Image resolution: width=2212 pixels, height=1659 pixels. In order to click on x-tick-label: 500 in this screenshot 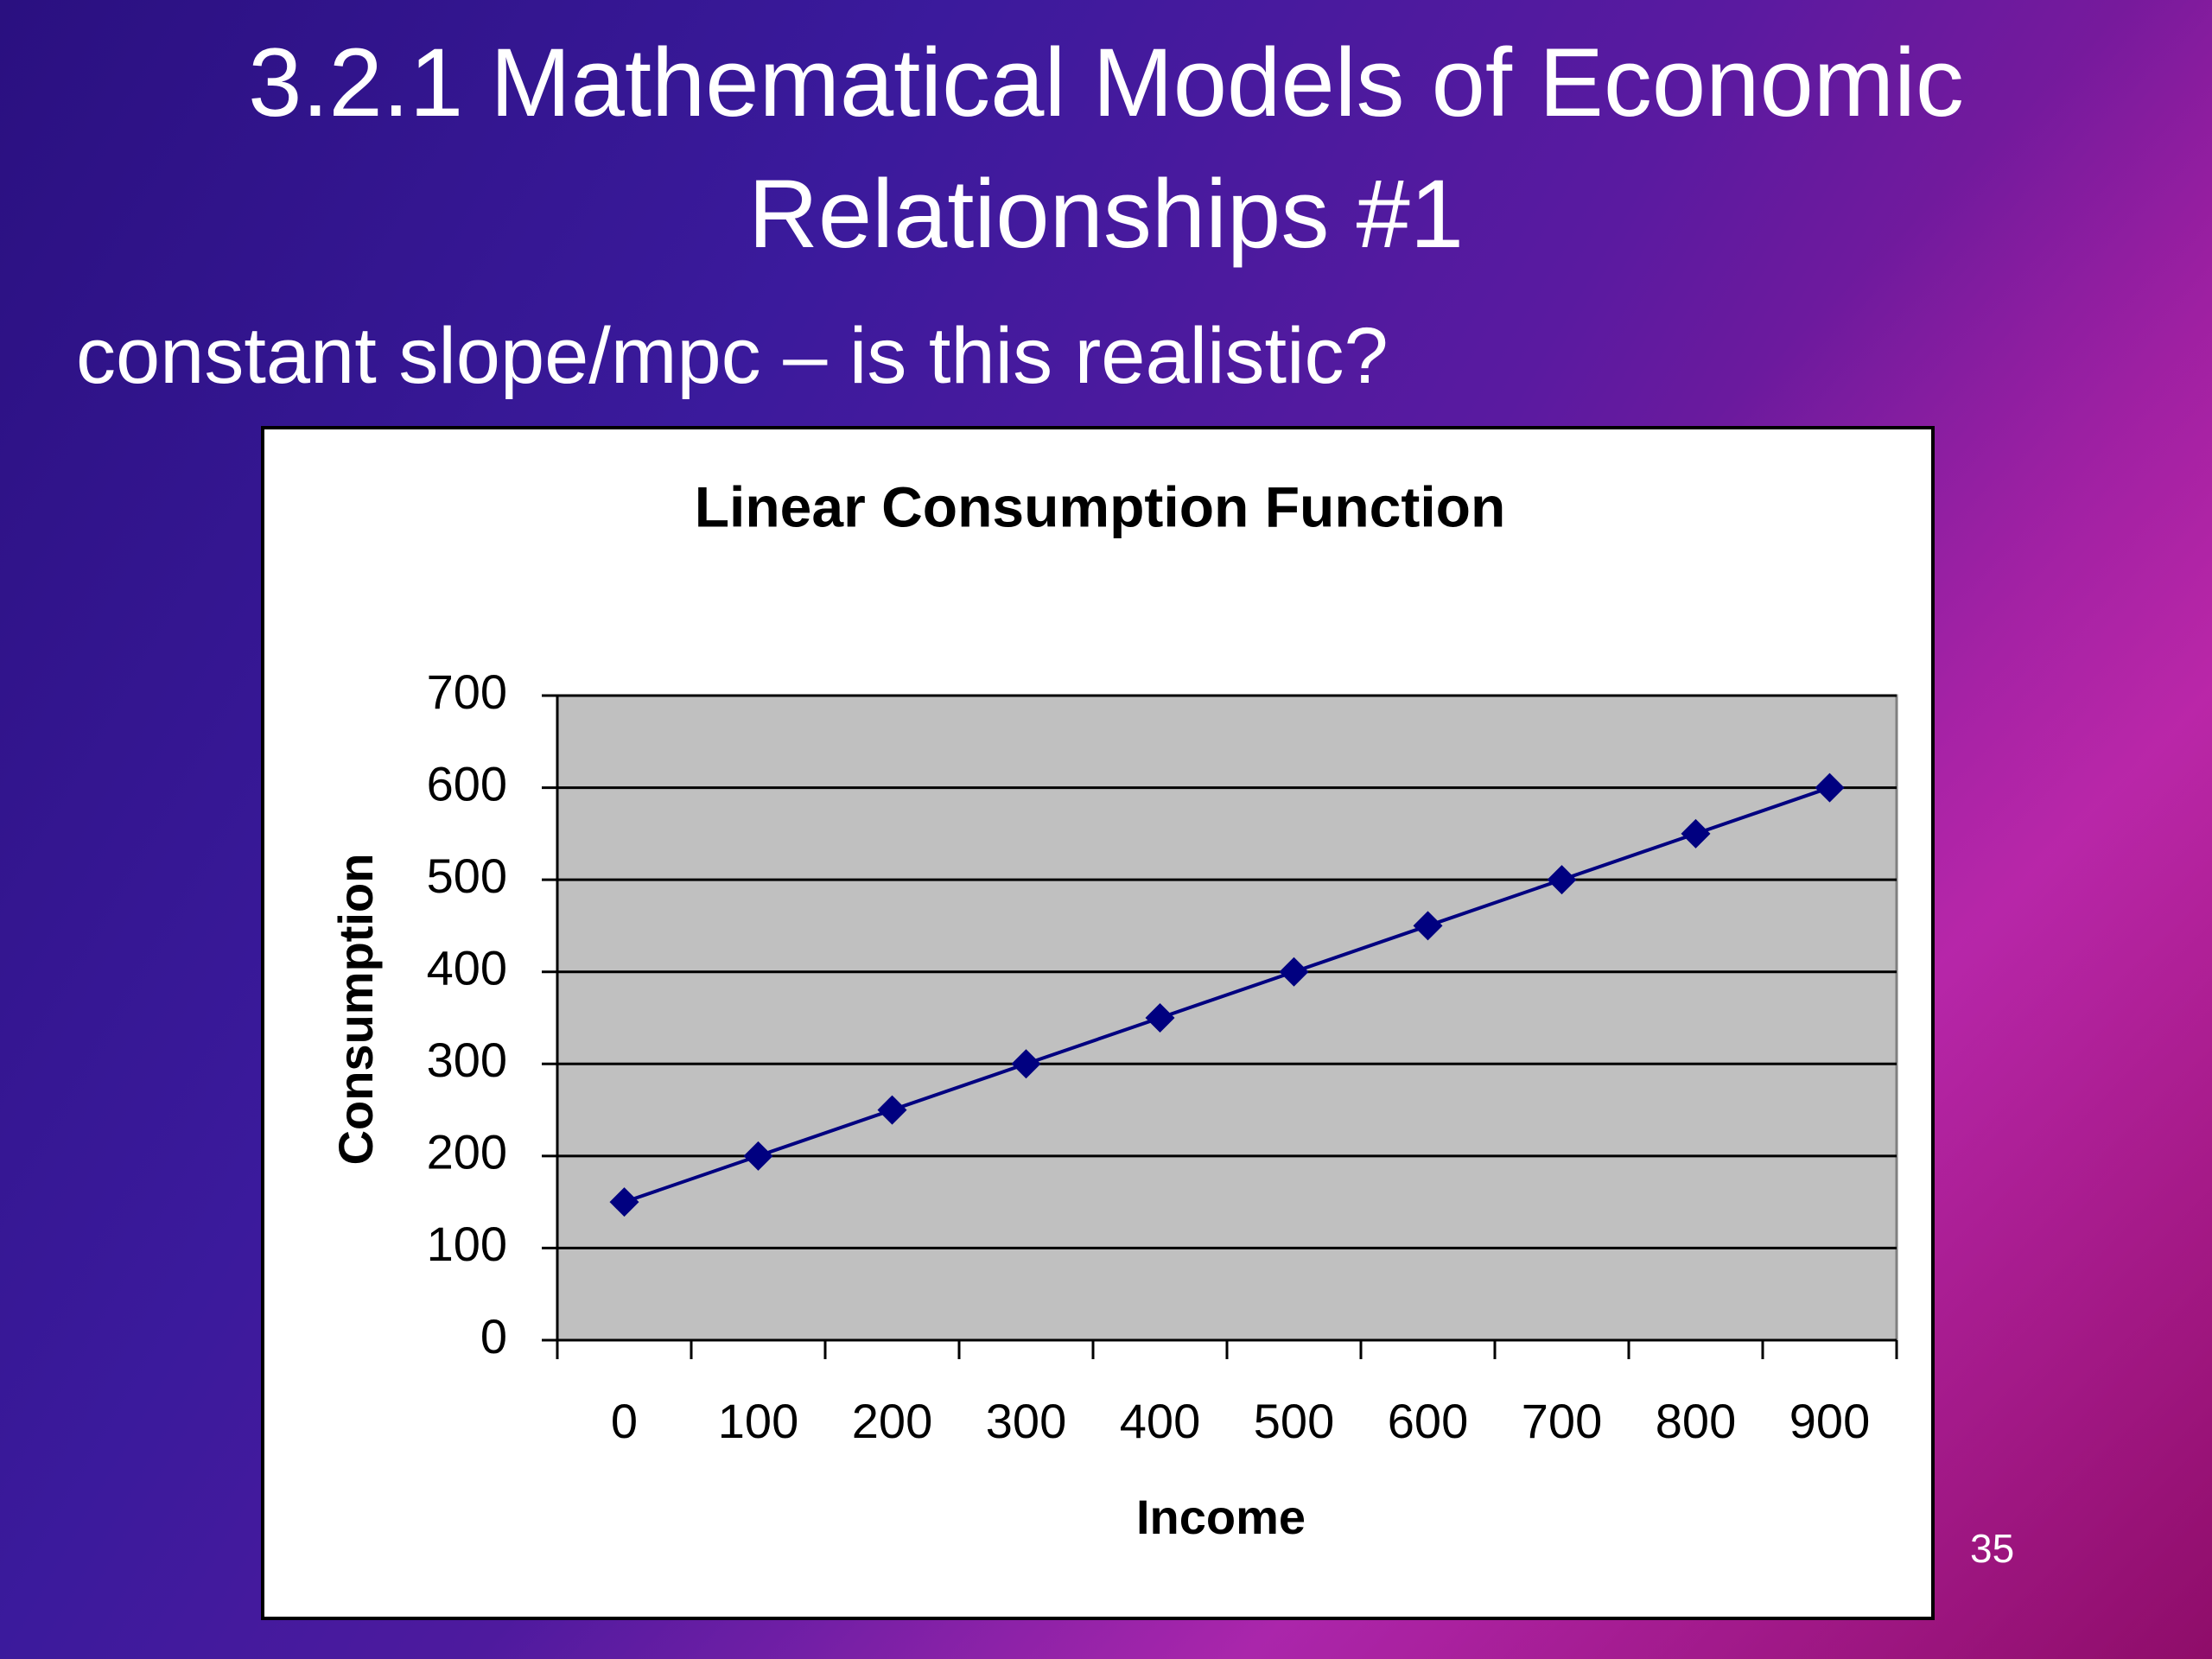, I will do `click(1294, 1421)`.